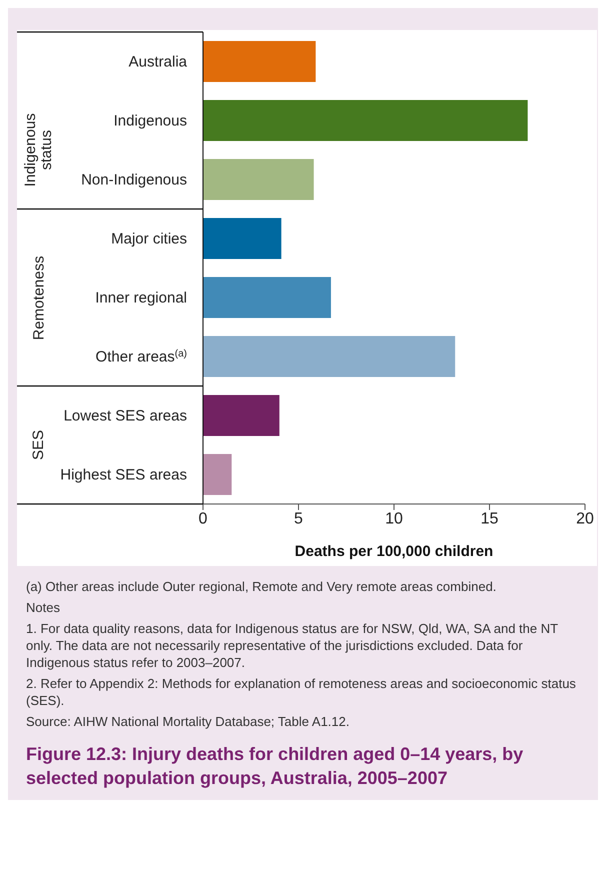  Describe the element at coordinates (262, 586) in the screenshot. I see `text: (a) Other areas include Outer regional, Remote and Very remote areas combined.` at that location.